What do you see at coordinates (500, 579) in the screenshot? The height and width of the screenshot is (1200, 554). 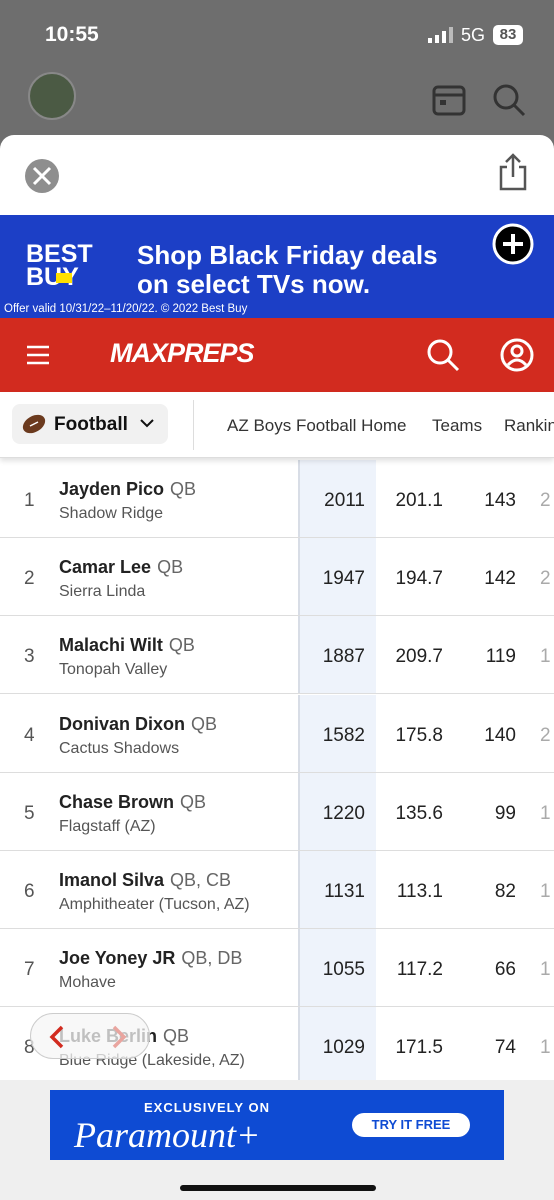 I see `completions: 142` at bounding box center [500, 579].